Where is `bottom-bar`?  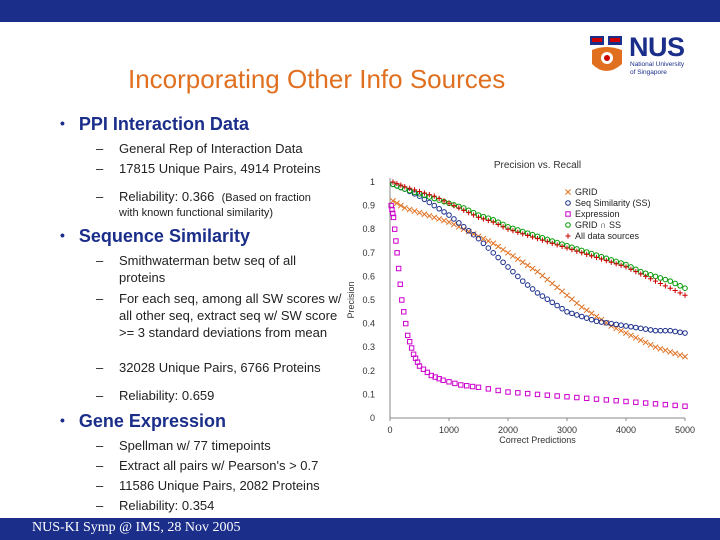
bottom-bar is located at coordinates (360, 529).